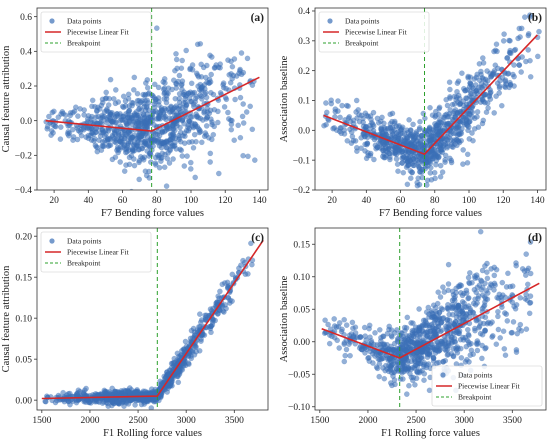 This screenshot has width=550, height=441. Describe the element at coordinates (26, 87) in the screenshot. I see `y-tick-label: 0.2` at that location.